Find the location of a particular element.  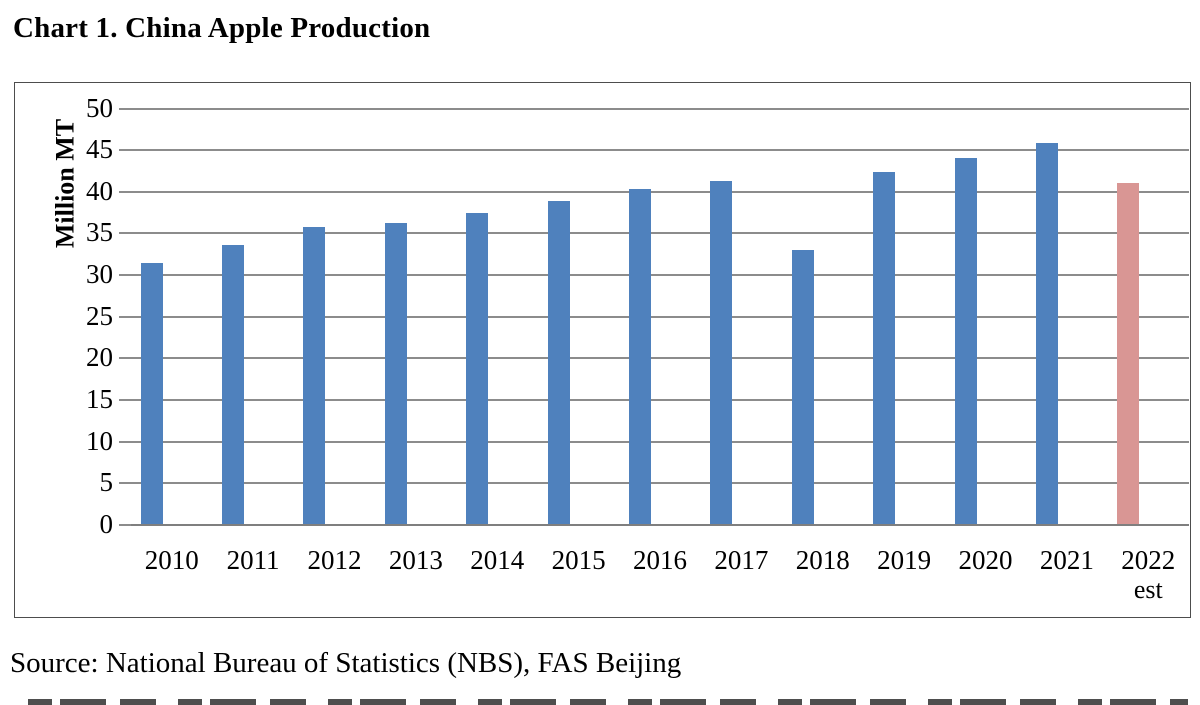

bar-2010 is located at coordinates (151, 393).